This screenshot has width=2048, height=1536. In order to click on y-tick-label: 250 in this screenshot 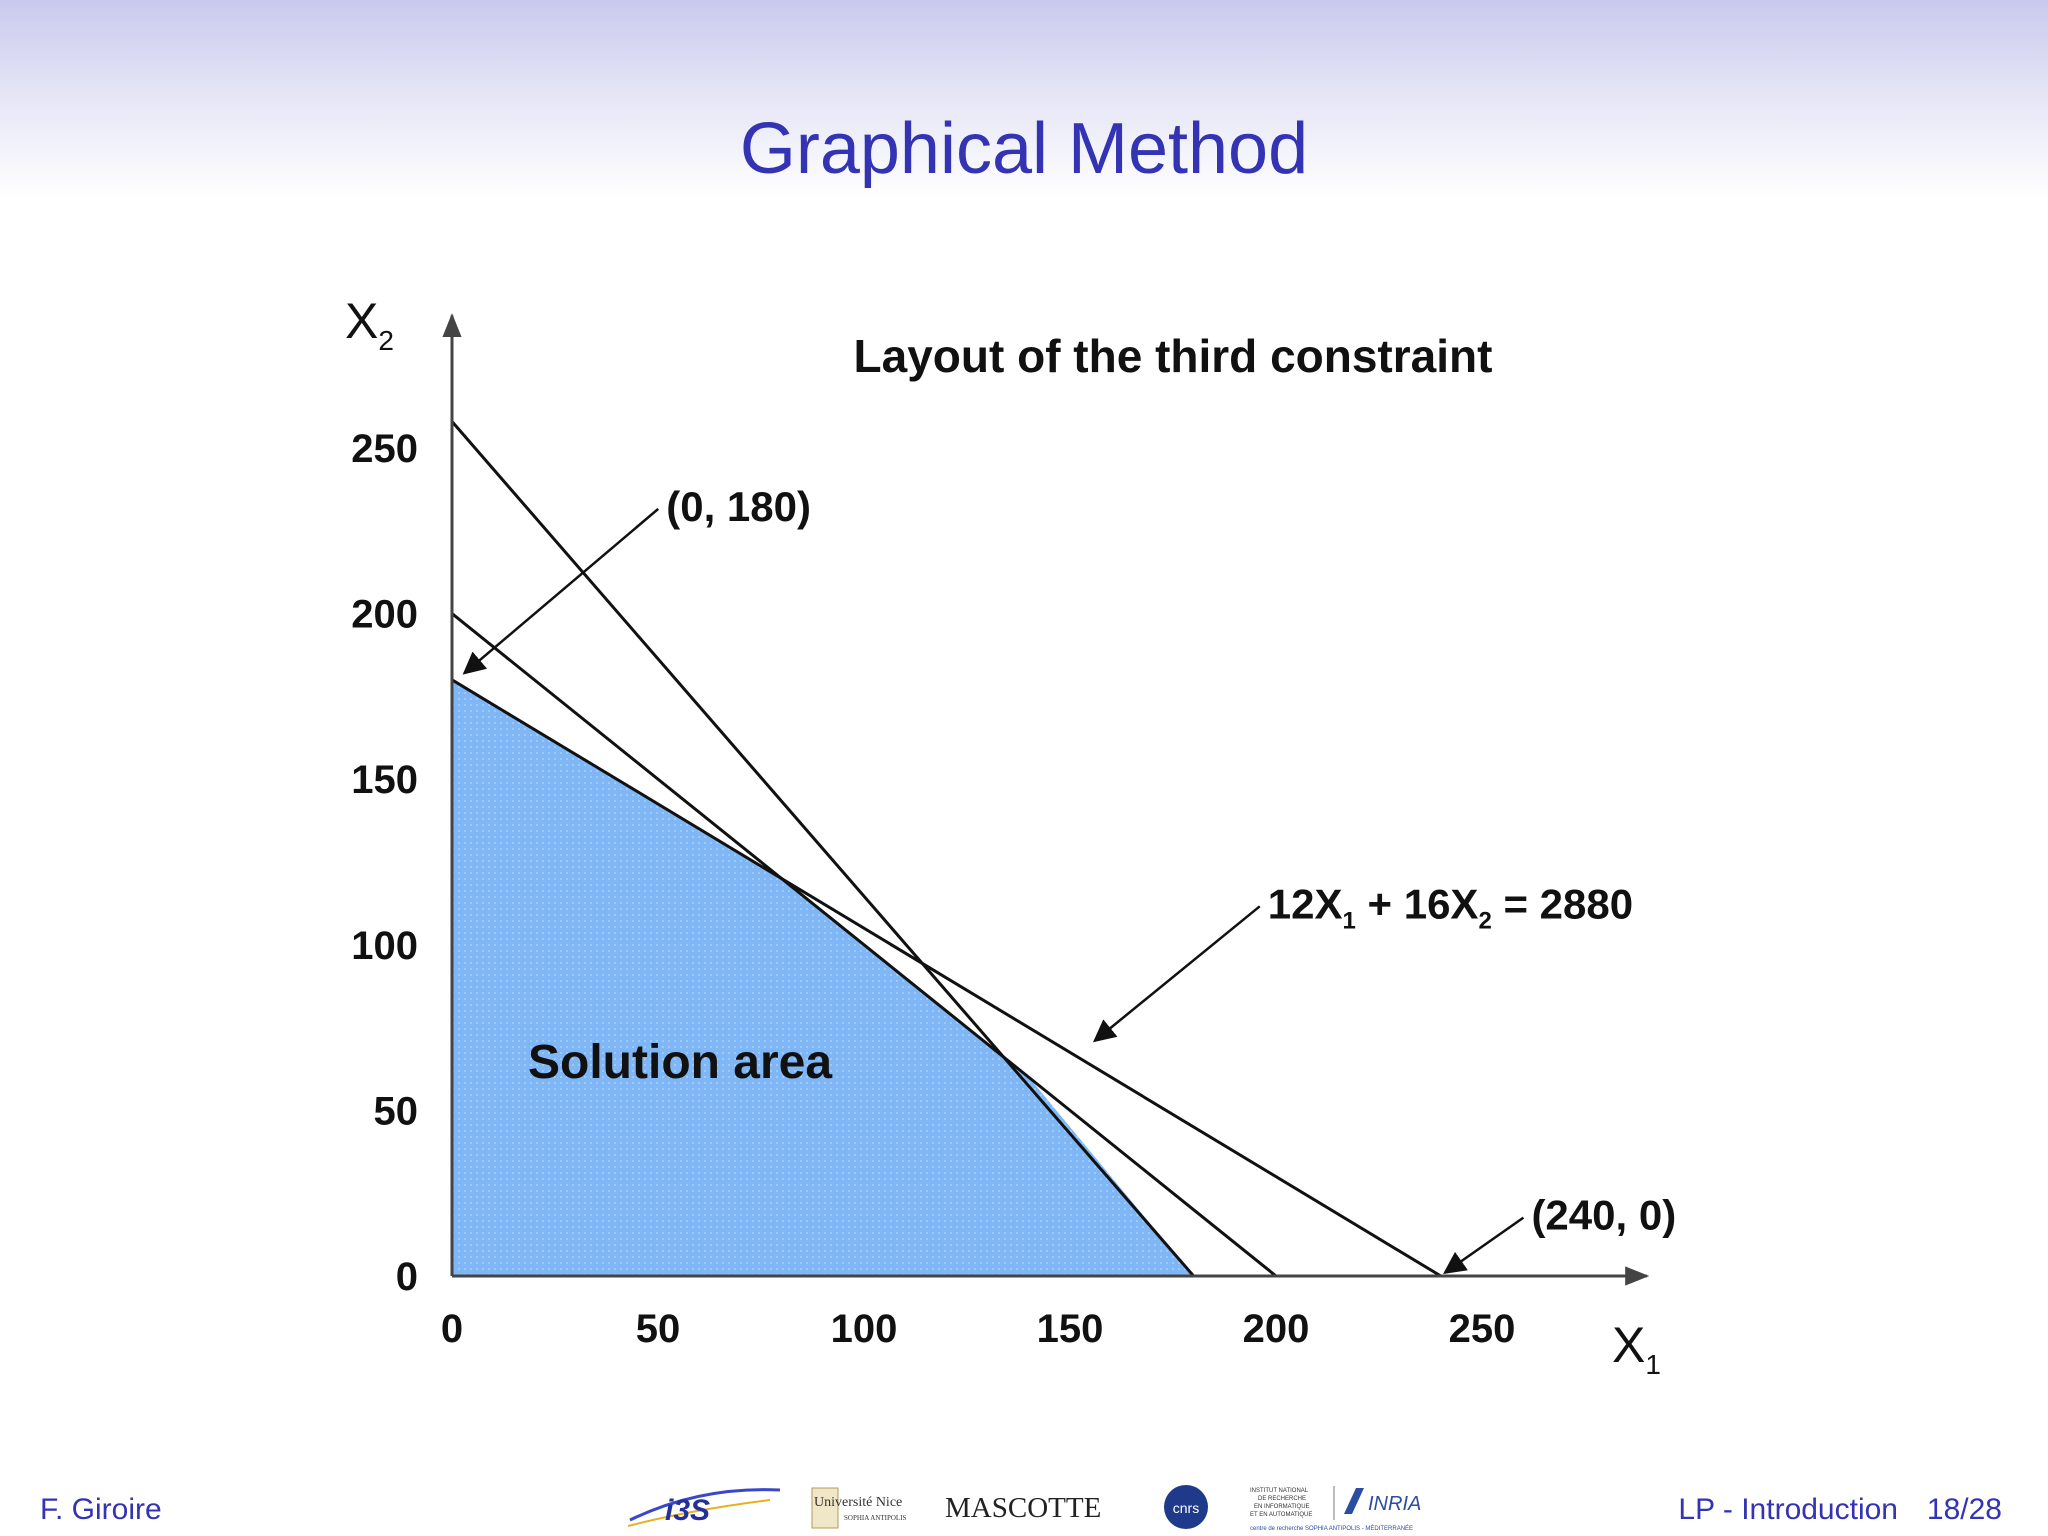, I will do `click(384, 449)`.